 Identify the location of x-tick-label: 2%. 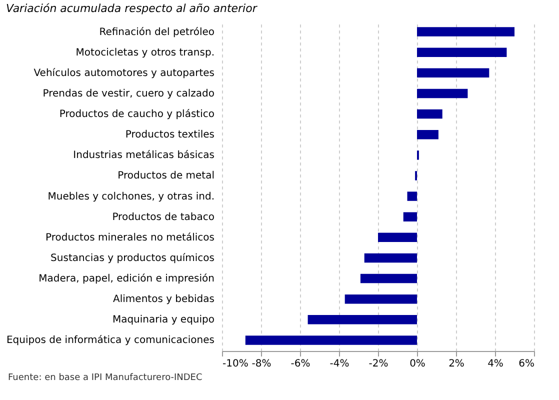
(456, 364).